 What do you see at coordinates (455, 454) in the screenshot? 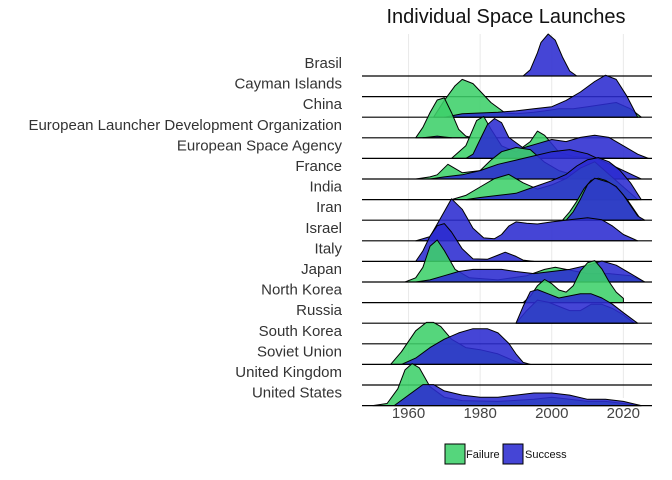
I see `legend-swatch-failure` at bounding box center [455, 454].